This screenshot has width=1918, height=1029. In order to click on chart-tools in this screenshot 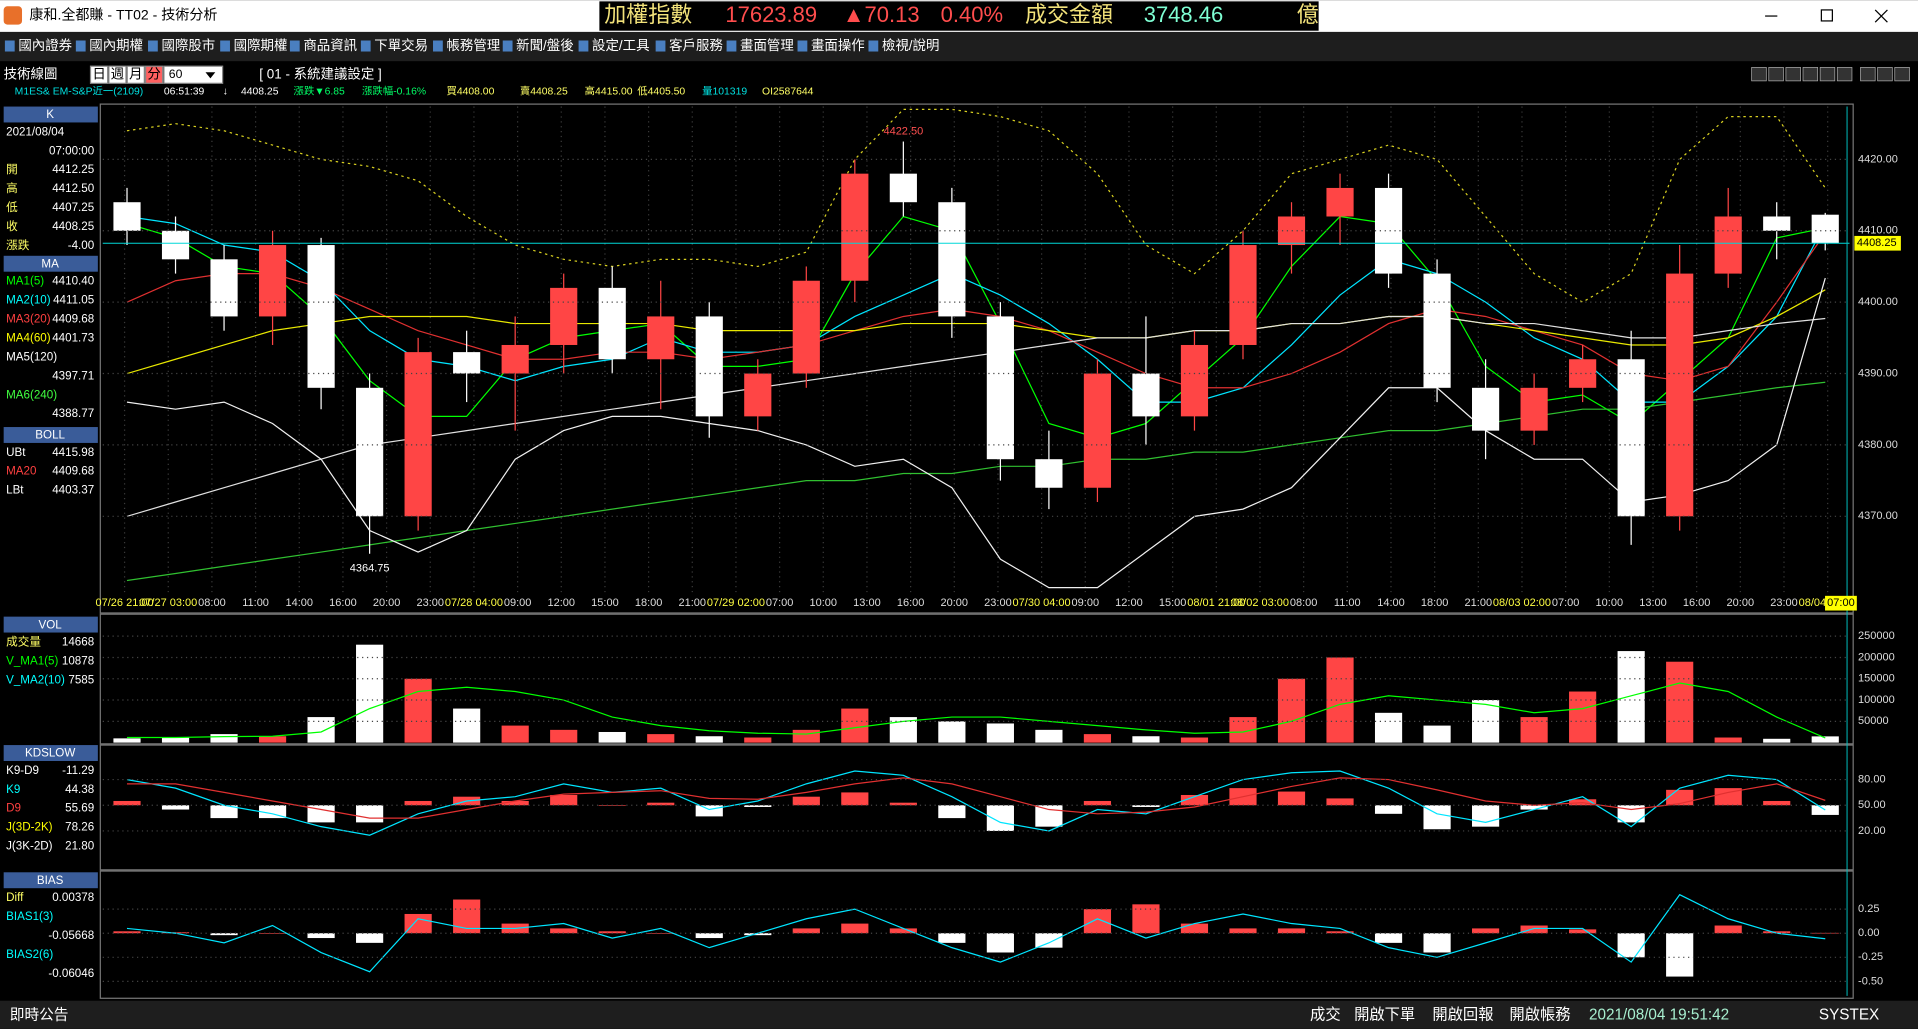, I will do `click(1830, 74)`.